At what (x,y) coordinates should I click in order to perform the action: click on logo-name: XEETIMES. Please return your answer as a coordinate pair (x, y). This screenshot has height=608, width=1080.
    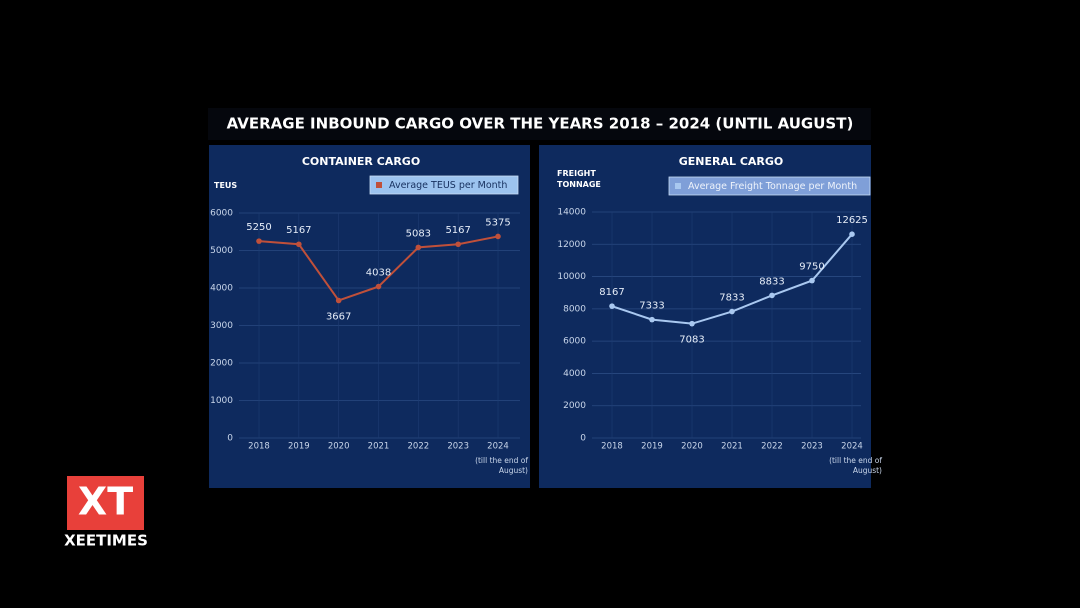
    Looking at the image, I should click on (106, 541).